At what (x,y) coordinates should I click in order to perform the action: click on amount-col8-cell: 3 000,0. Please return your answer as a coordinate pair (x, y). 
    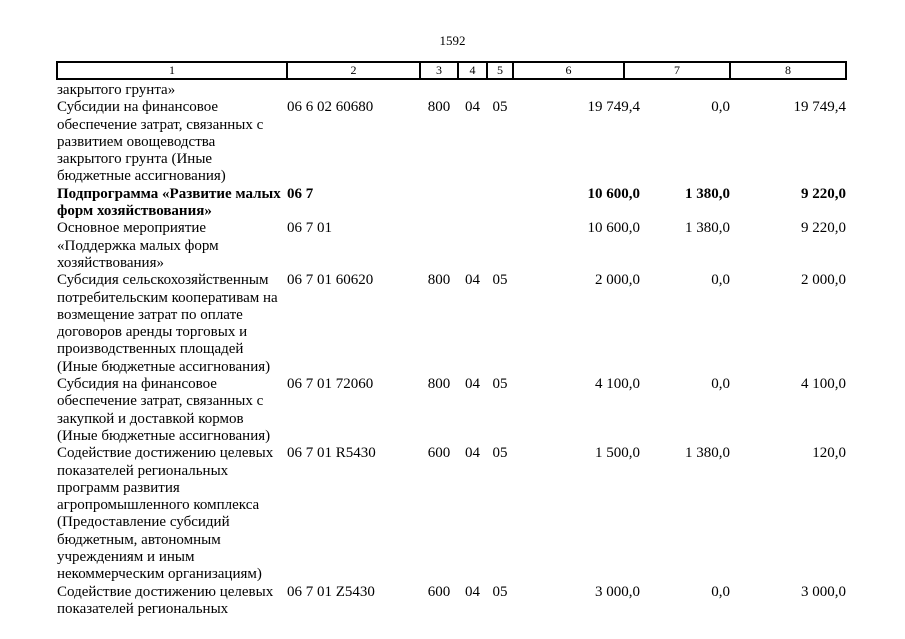
    Looking at the image, I should click on (823, 591).